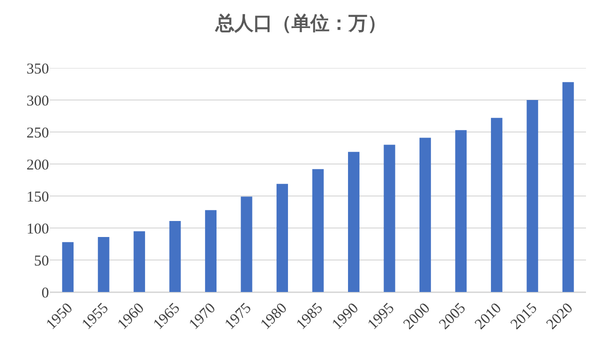 This screenshot has height=362, width=602. I want to click on y-tick-label: 150, so click(37, 197).